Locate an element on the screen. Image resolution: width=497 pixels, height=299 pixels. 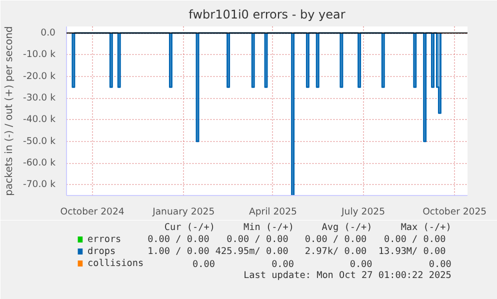
y-tick-label: -30.0 k is located at coordinates (39, 98).